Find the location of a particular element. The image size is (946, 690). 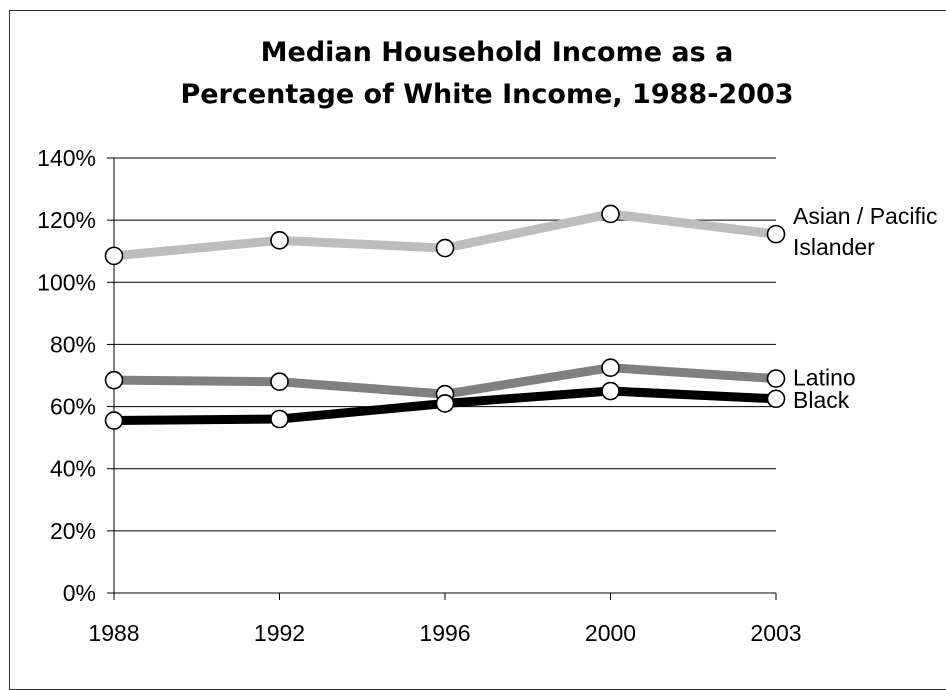

data-point-latino-2003 is located at coordinates (776, 378).